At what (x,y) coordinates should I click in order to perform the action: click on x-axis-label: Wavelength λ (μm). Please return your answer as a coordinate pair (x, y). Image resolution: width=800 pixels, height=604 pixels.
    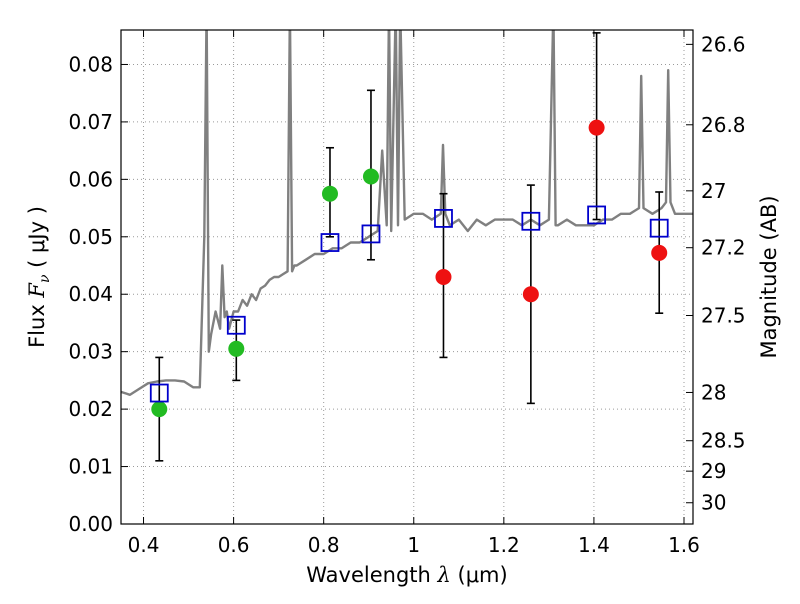
    Looking at the image, I should click on (406, 575).